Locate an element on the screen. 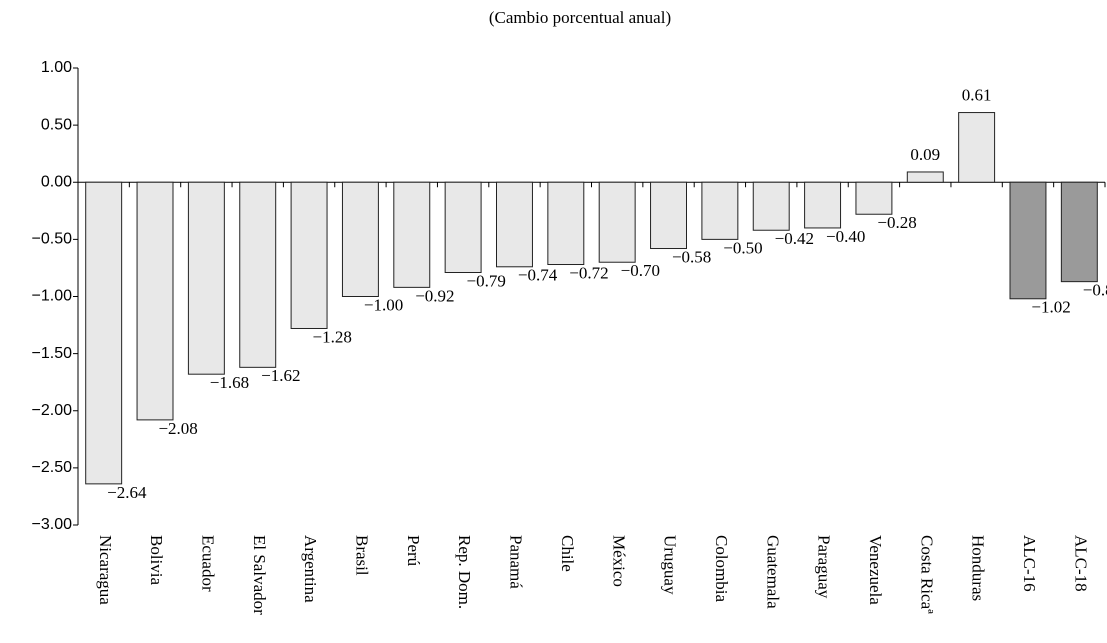  x-tick-label: Uruguay is located at coordinates (670, 565).